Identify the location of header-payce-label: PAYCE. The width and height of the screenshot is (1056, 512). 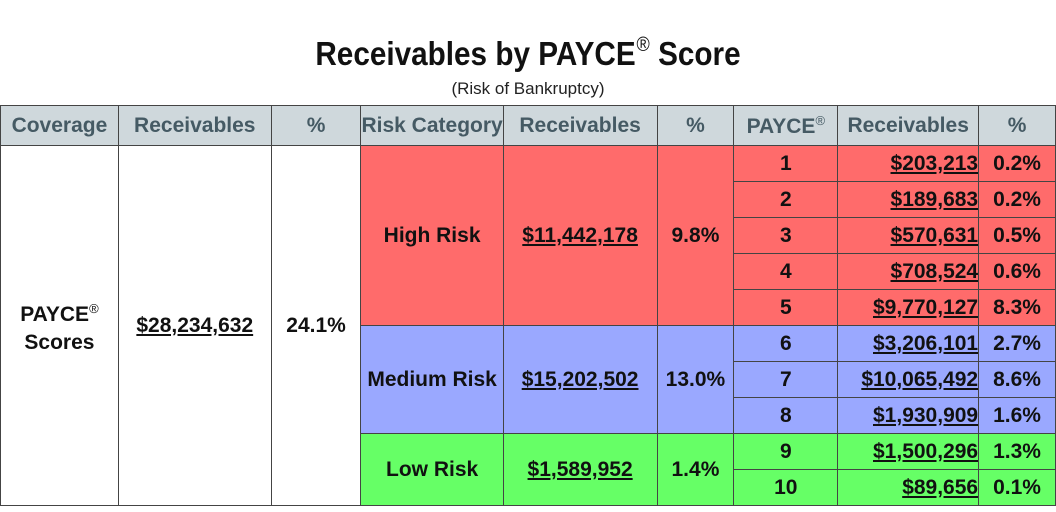
(781, 126).